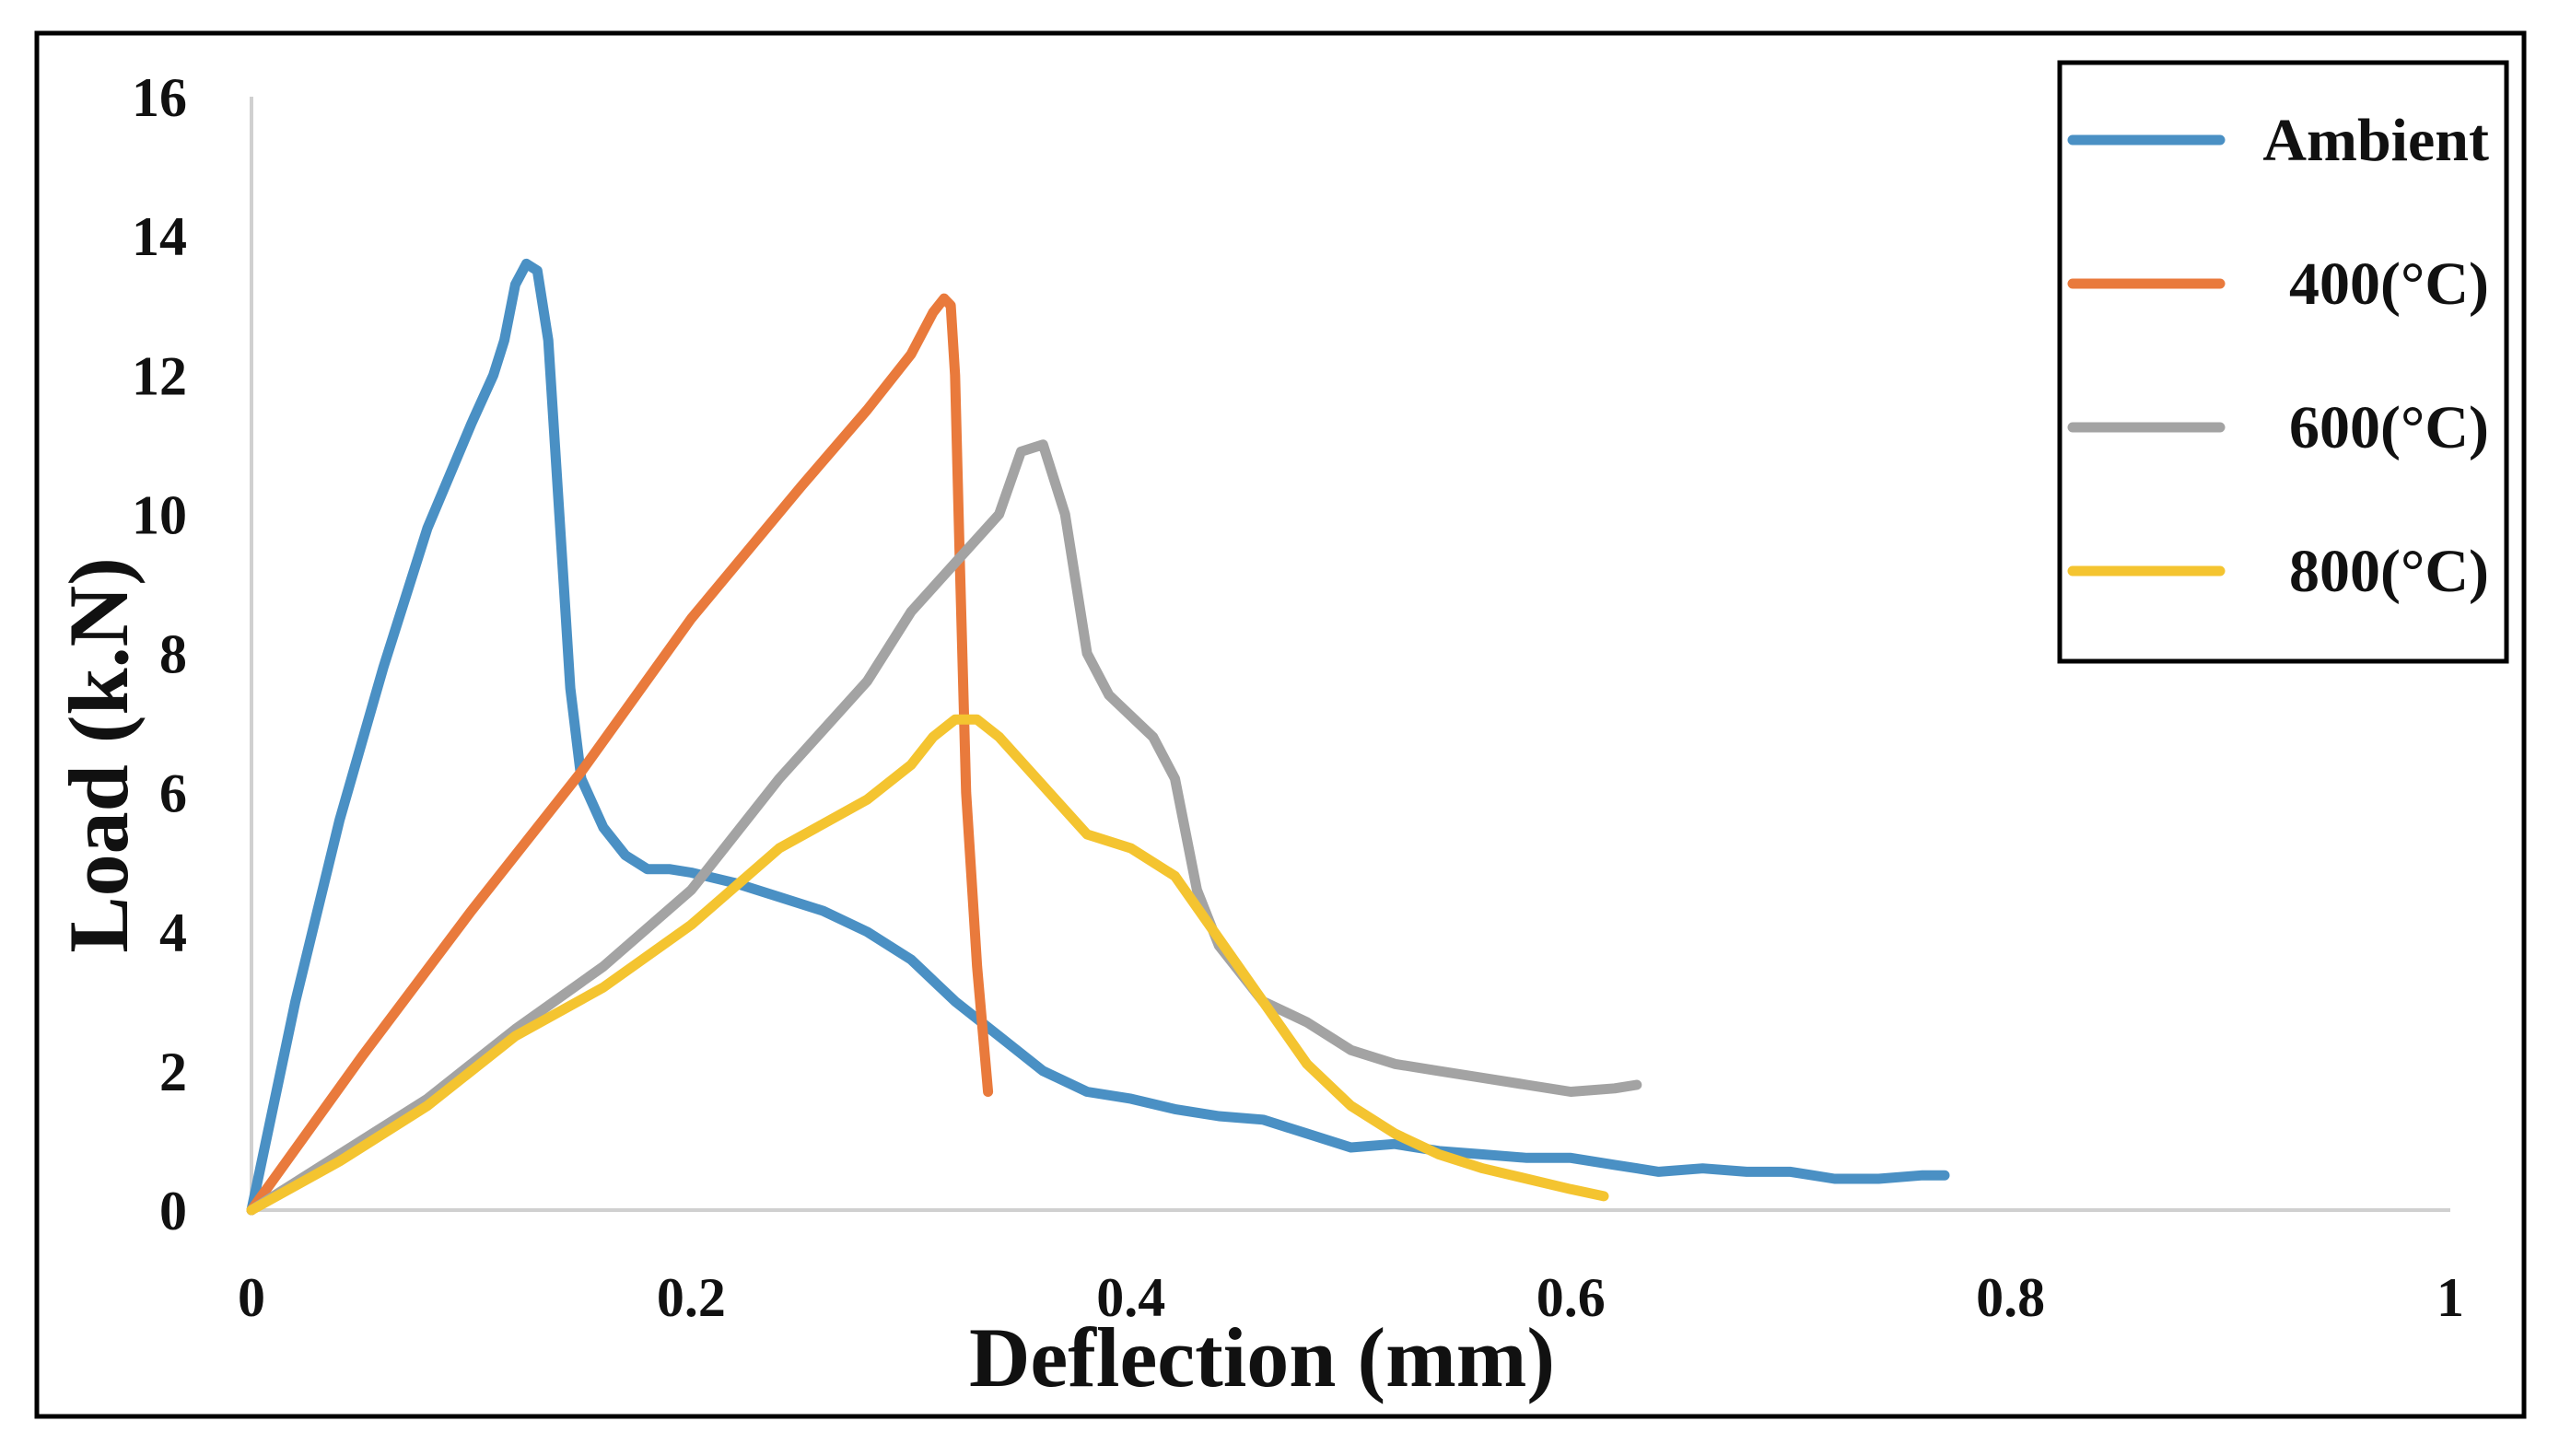 The width and height of the screenshot is (2559, 1456). What do you see at coordinates (173, 933) in the screenshot?
I see `y-tick-label: 4` at bounding box center [173, 933].